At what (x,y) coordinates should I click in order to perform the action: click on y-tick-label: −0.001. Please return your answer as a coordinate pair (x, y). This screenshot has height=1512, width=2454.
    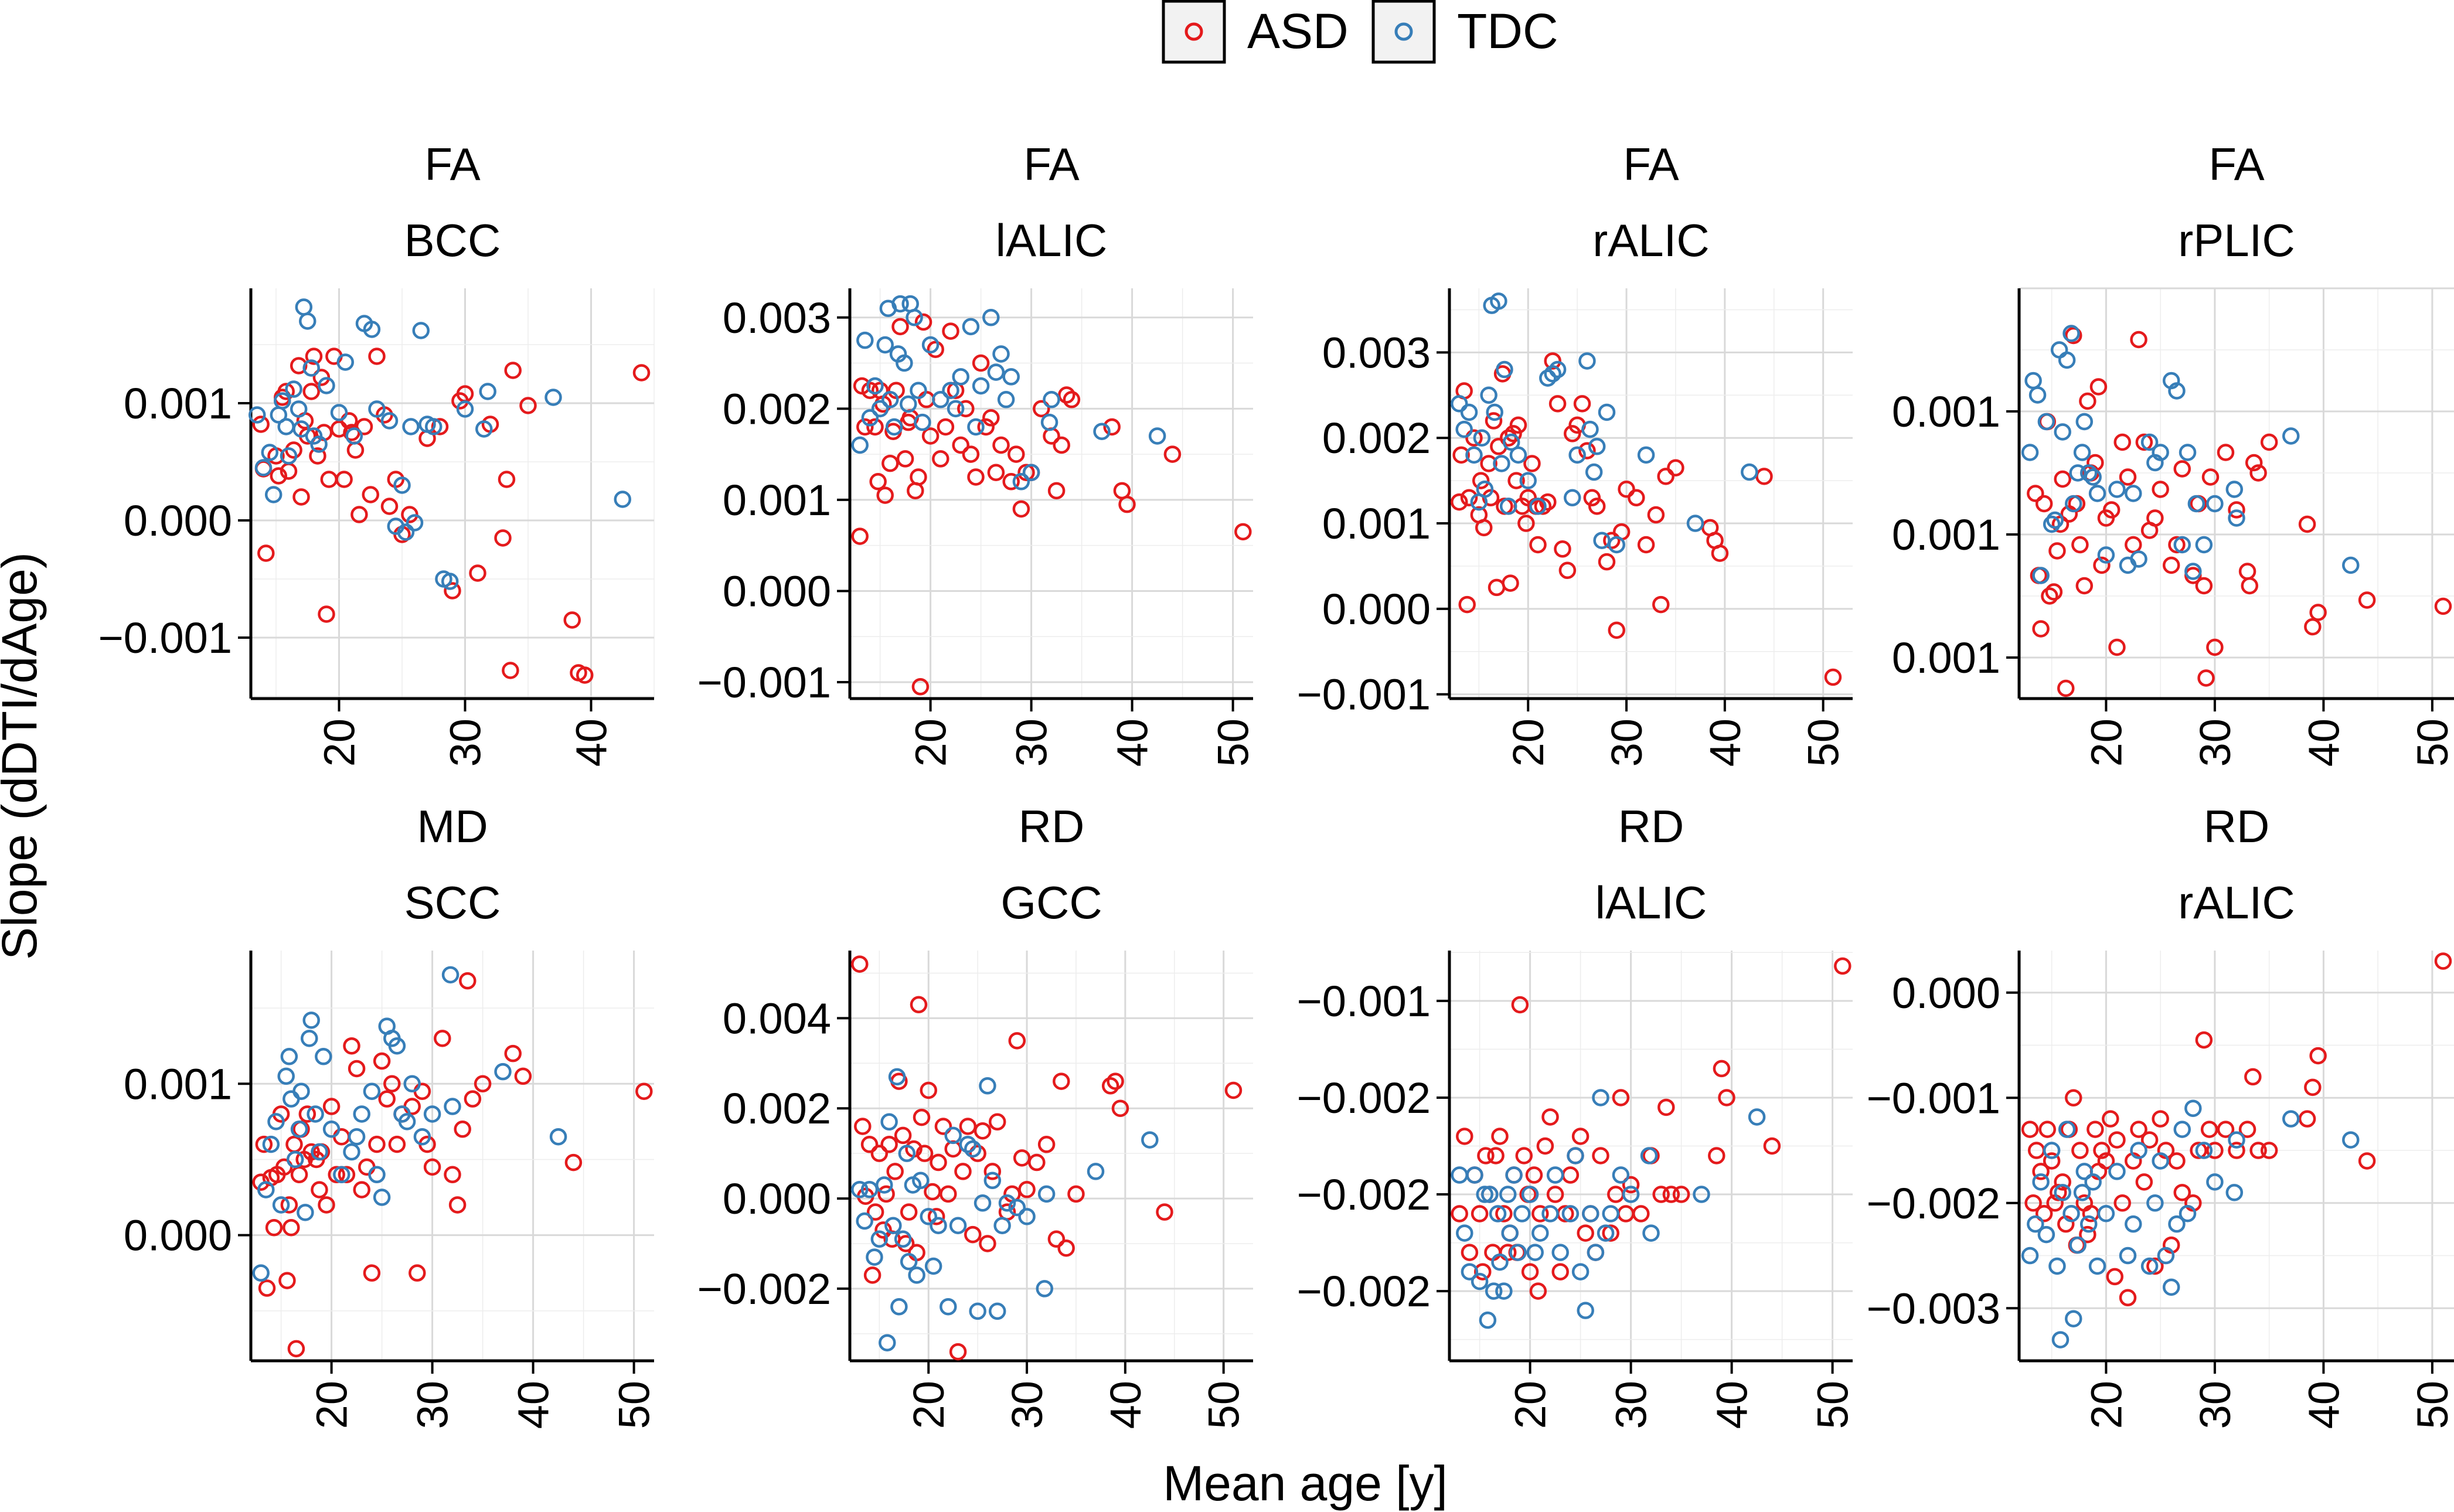
    Looking at the image, I should click on (1934, 1098).